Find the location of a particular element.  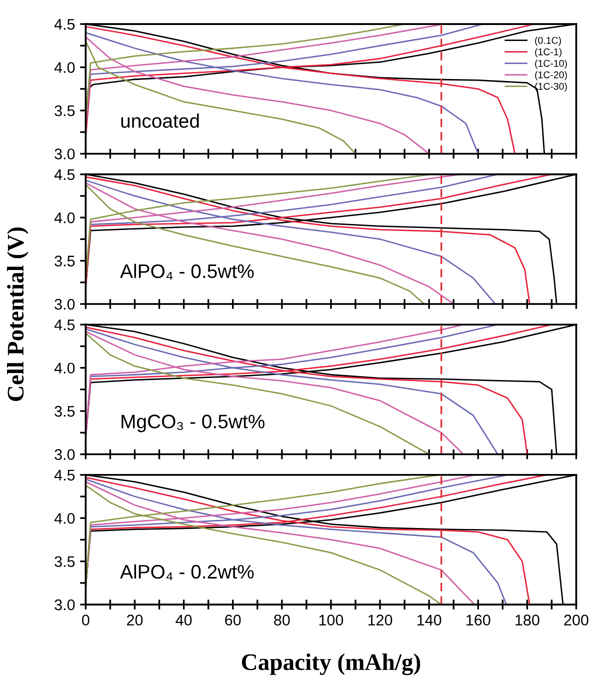

annotation: uncoated is located at coordinates (160, 121).